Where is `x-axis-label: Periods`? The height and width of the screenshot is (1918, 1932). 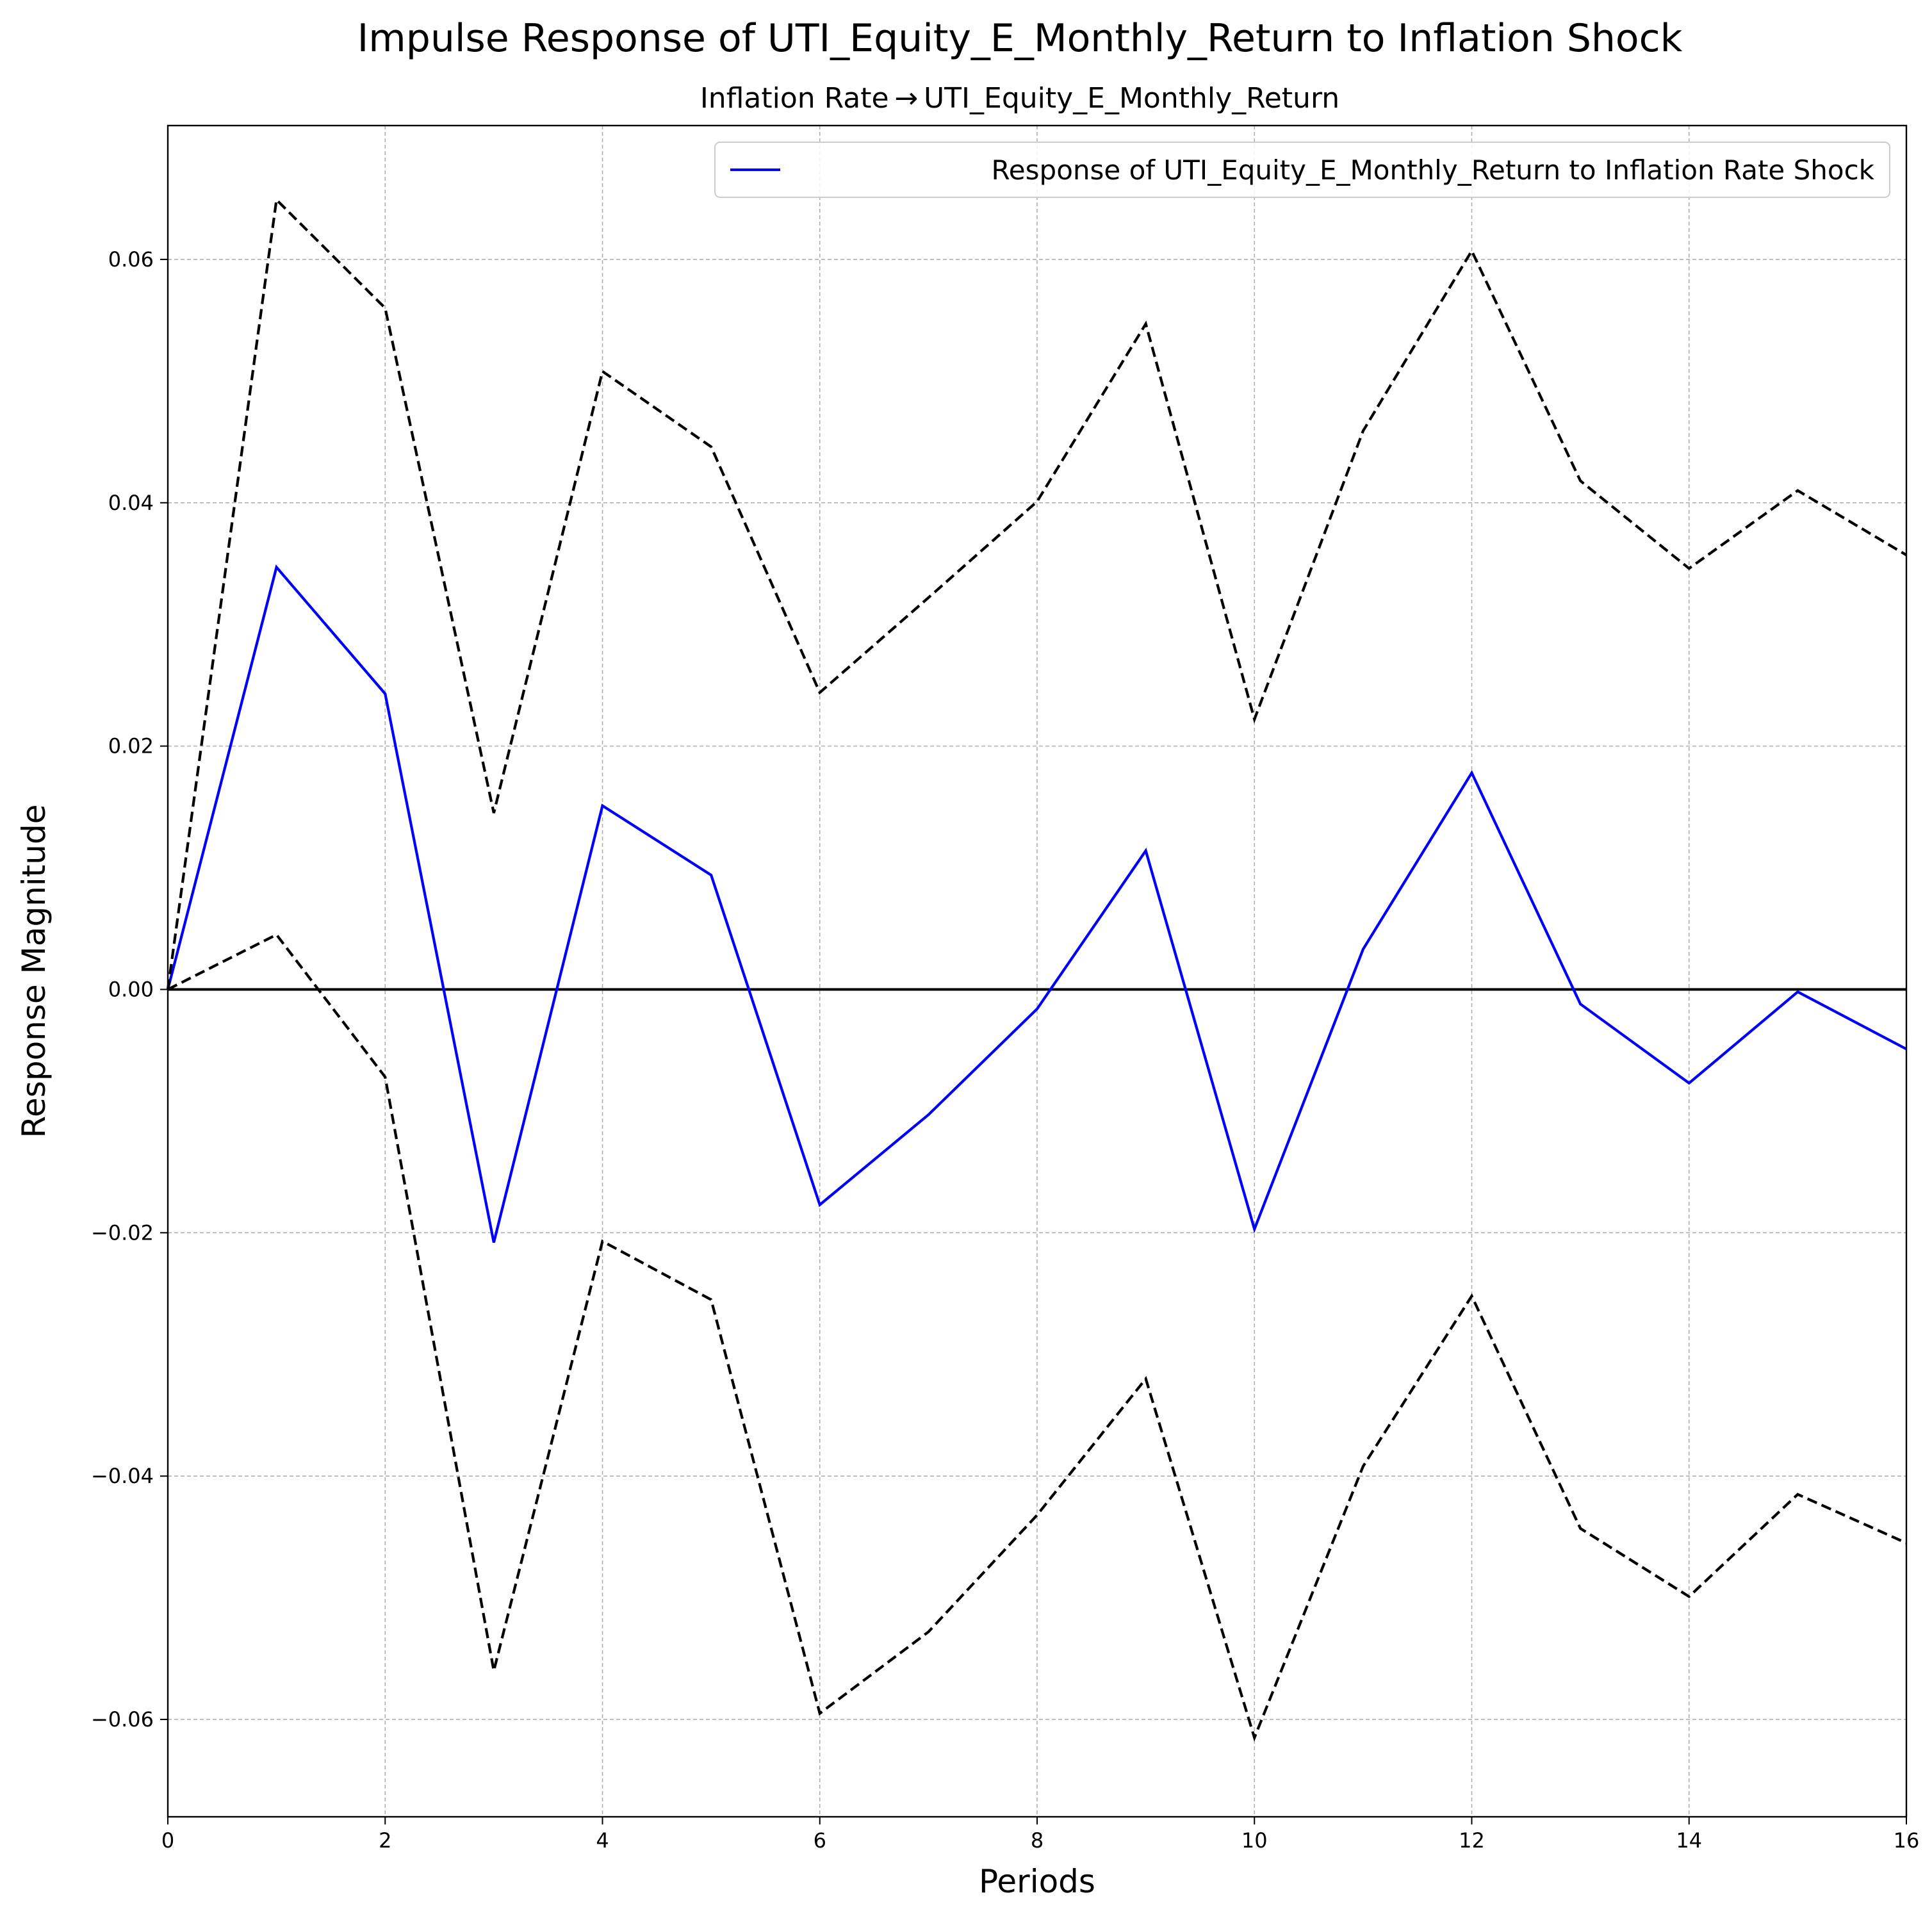 x-axis-label: Periods is located at coordinates (1037, 1881).